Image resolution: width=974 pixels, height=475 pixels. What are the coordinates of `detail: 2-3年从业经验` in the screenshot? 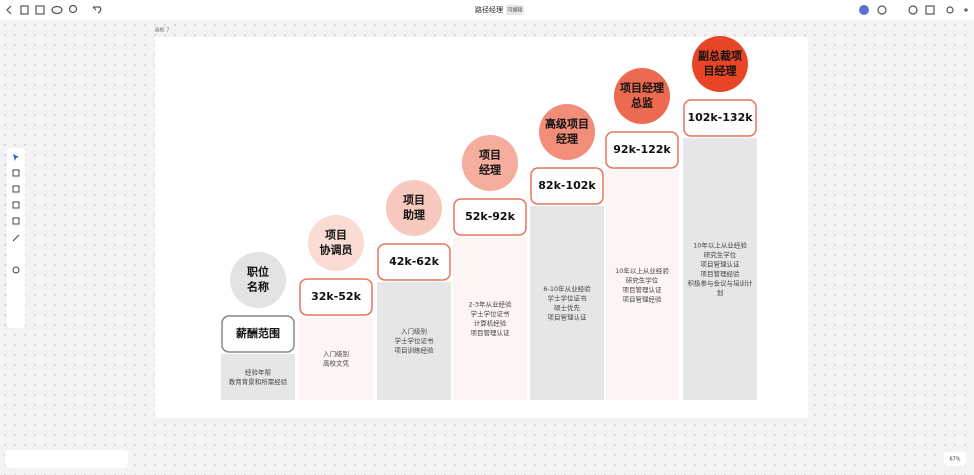 It's located at (490, 303).